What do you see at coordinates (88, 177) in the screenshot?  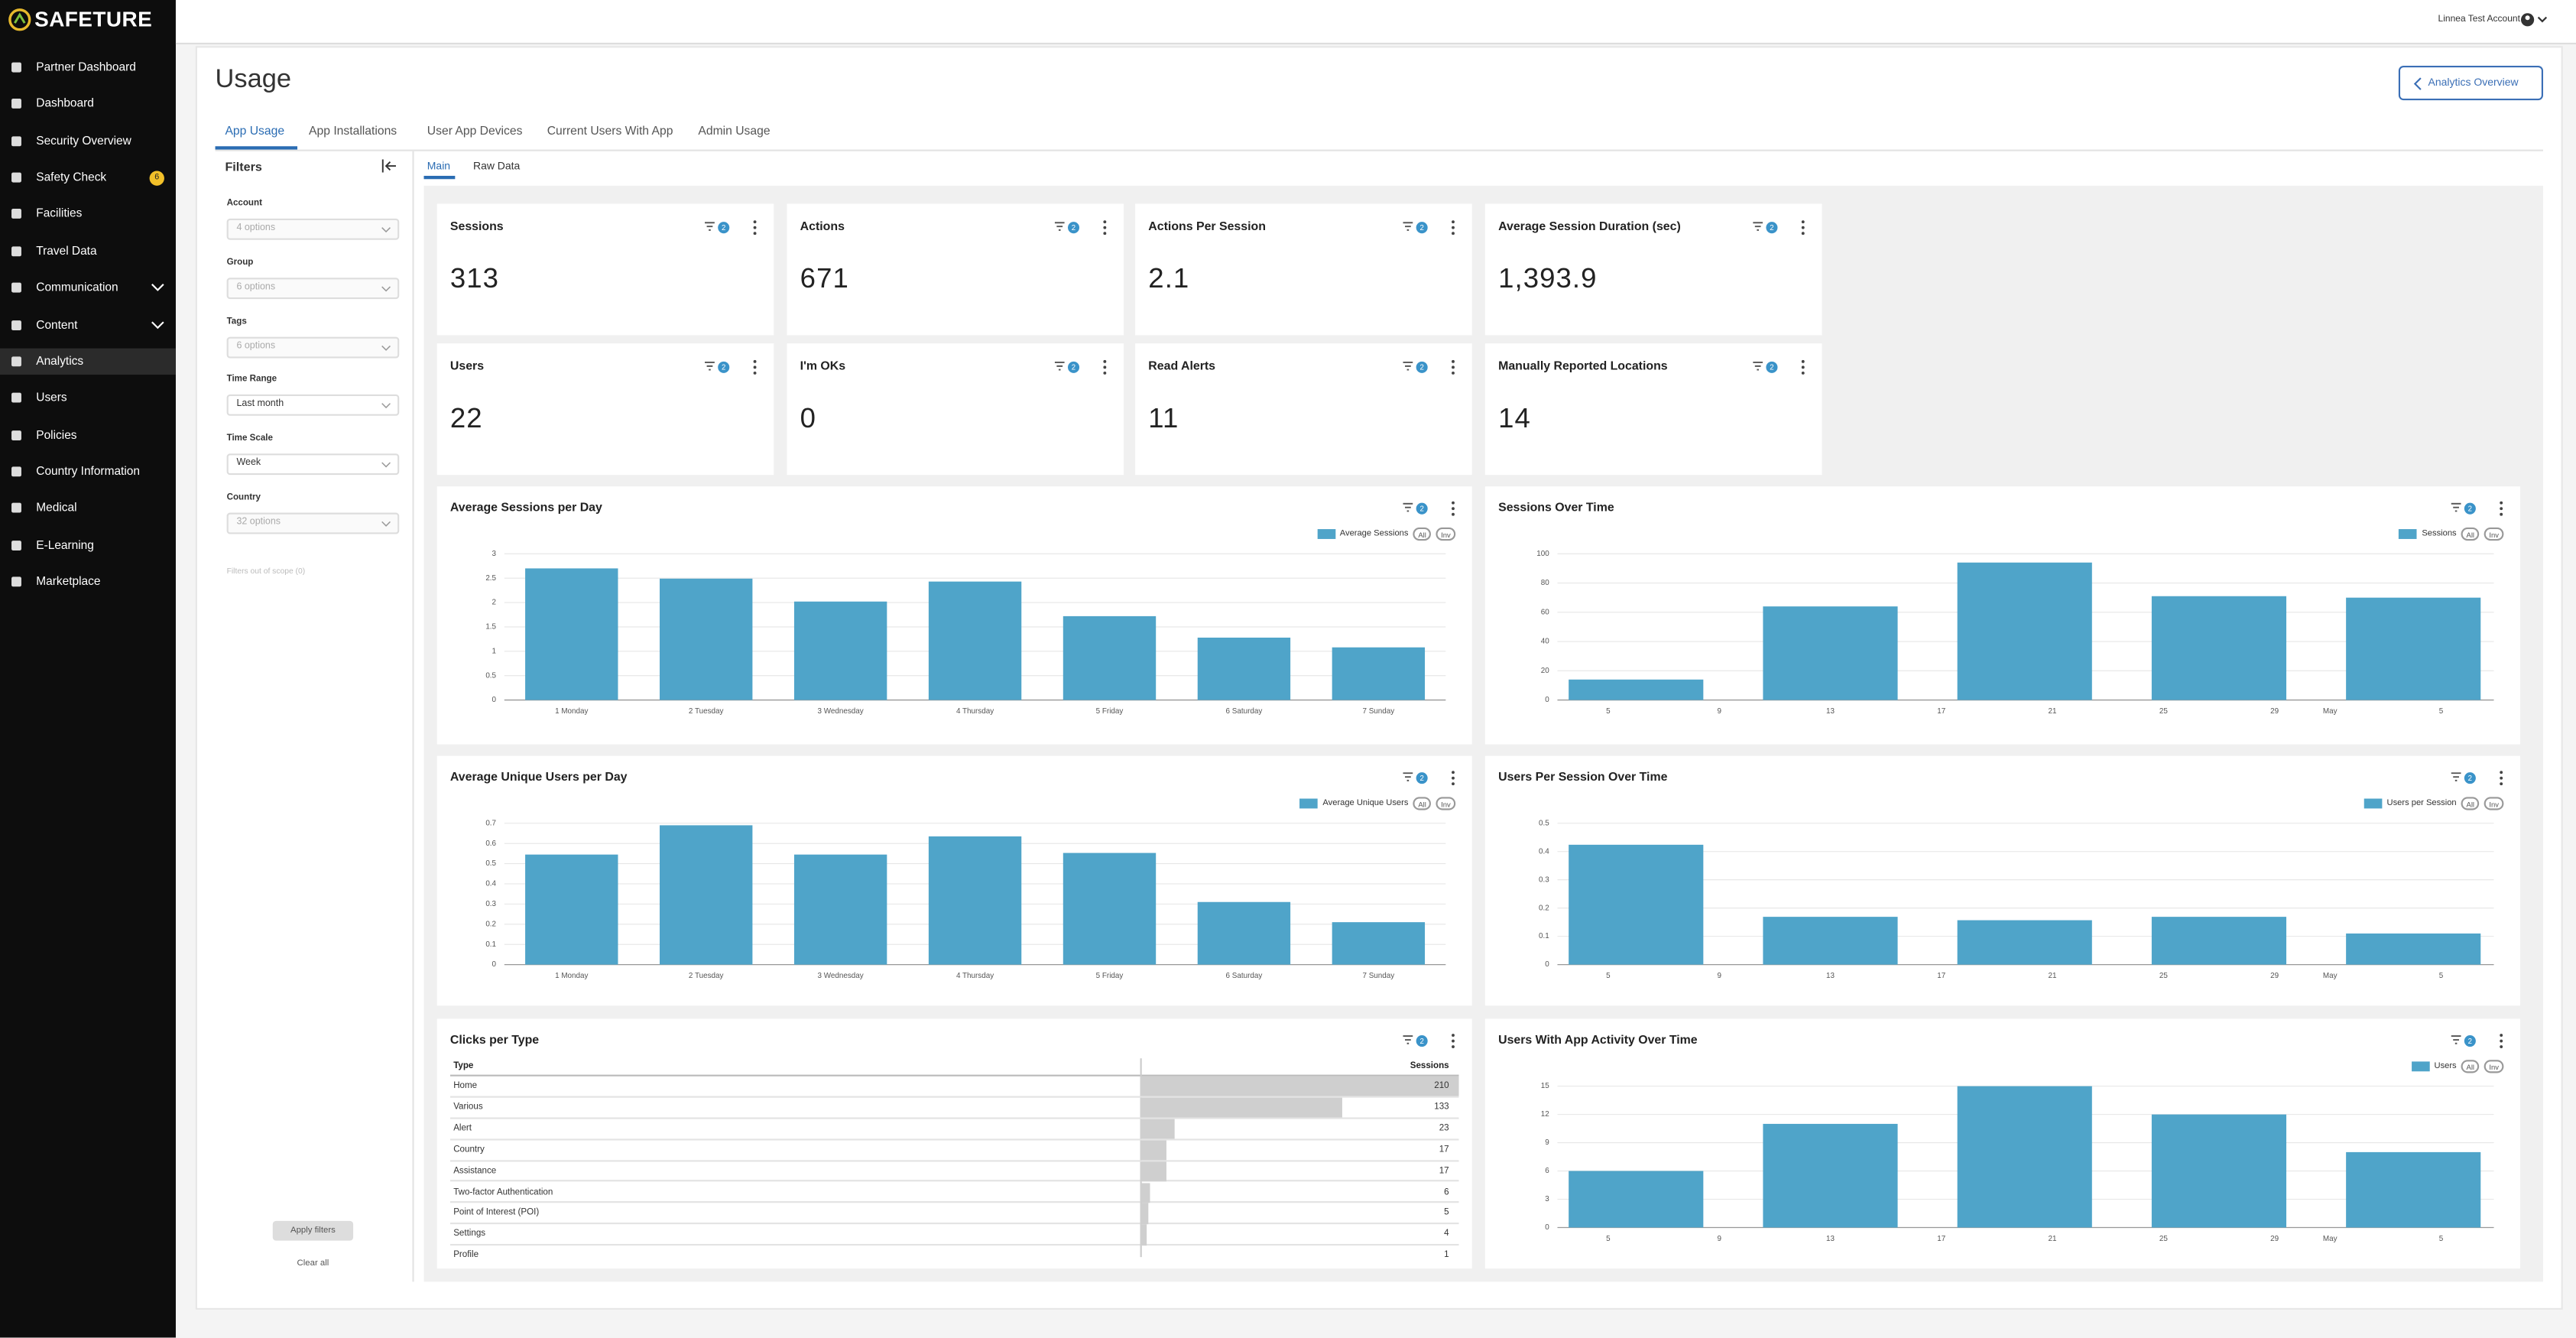 I see `nav-item: Safety Check 6` at bounding box center [88, 177].